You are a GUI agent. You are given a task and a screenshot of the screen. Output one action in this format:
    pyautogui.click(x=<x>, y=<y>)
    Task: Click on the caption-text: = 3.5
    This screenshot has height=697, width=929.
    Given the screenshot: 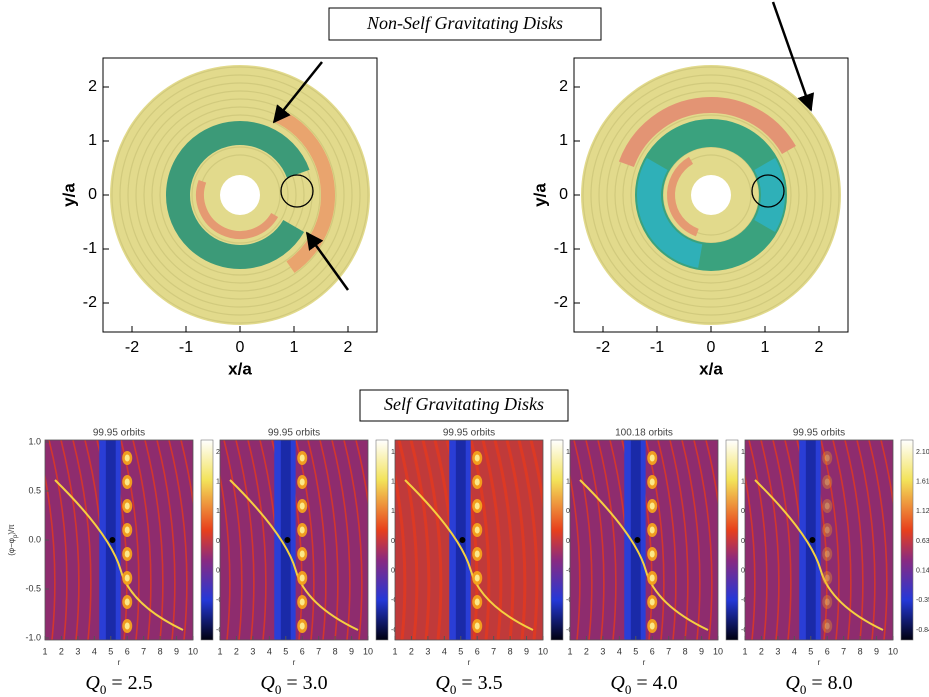 What is the action you would take?
    pyautogui.click(x=479, y=683)
    